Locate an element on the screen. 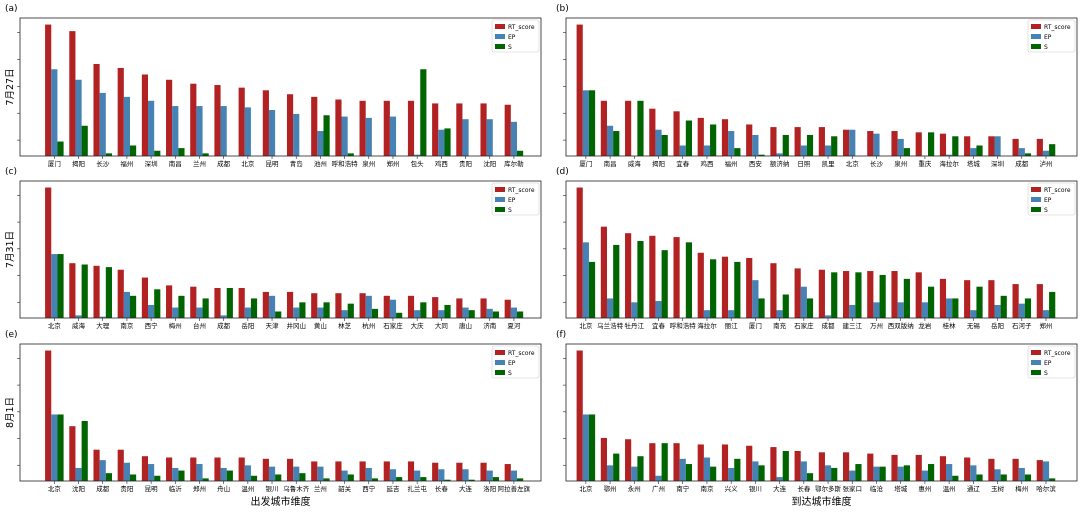 The height and width of the screenshot is (515, 1080). legend: RT_score EP S is located at coordinates (1051, 36).